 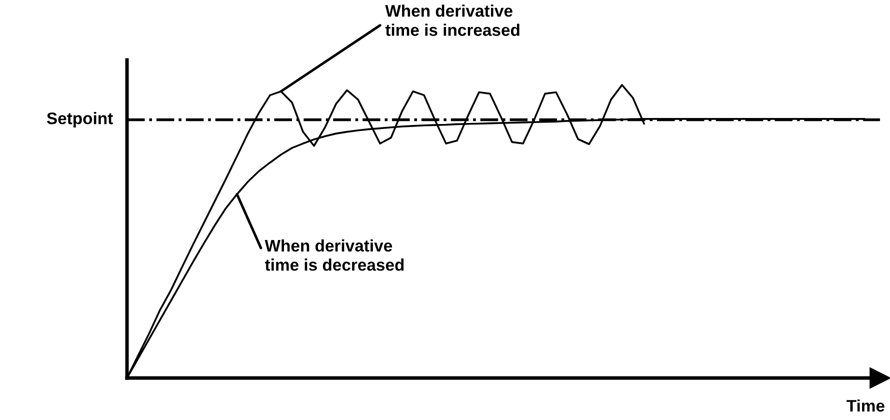 What do you see at coordinates (452, 20) in the screenshot?
I see `text: When derivative time is increased` at bounding box center [452, 20].